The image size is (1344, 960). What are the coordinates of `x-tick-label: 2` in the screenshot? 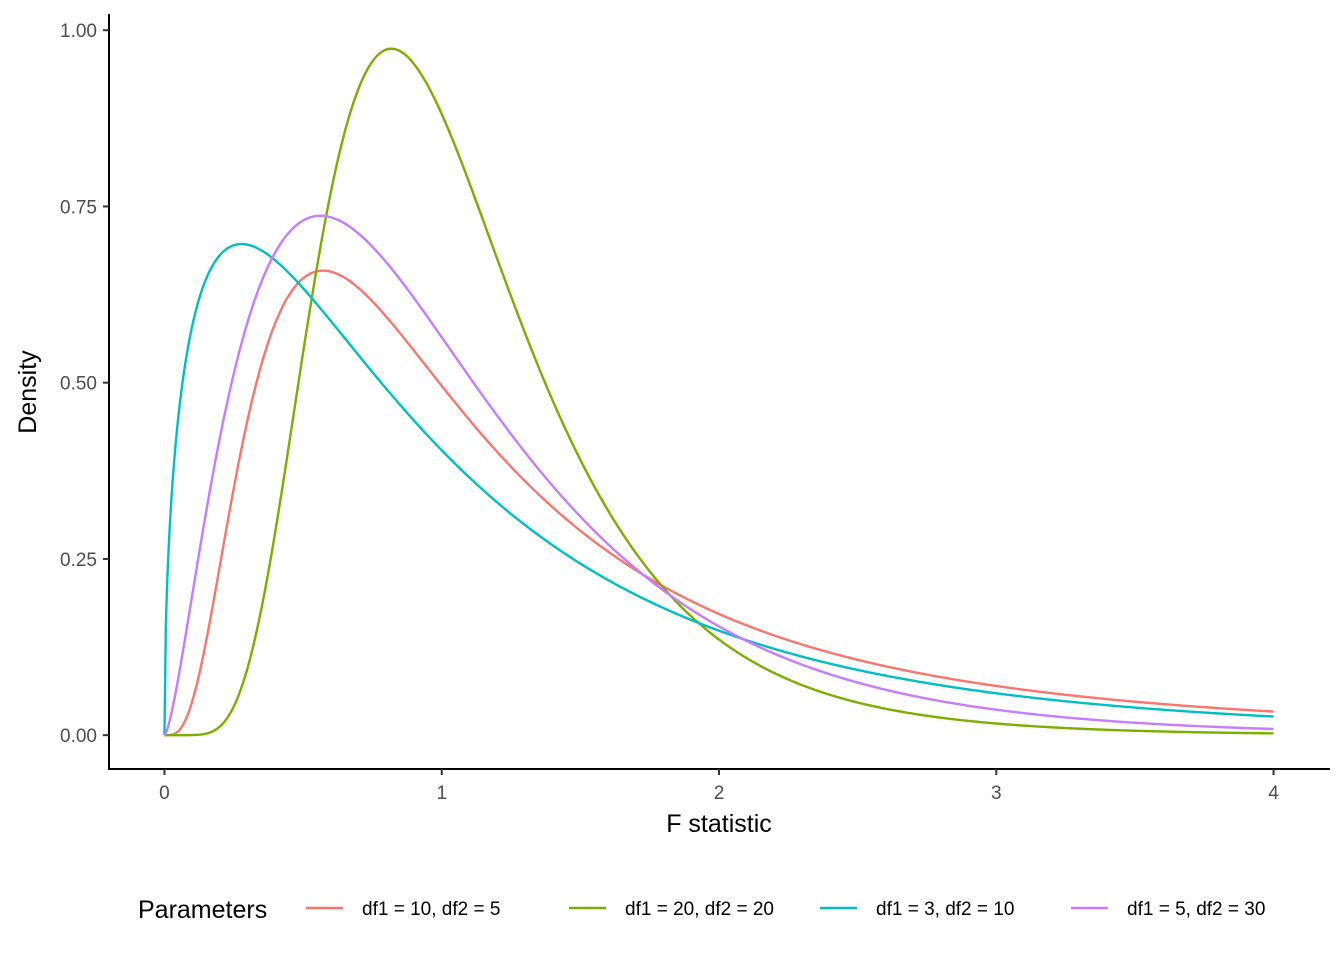 It's located at (719, 793).